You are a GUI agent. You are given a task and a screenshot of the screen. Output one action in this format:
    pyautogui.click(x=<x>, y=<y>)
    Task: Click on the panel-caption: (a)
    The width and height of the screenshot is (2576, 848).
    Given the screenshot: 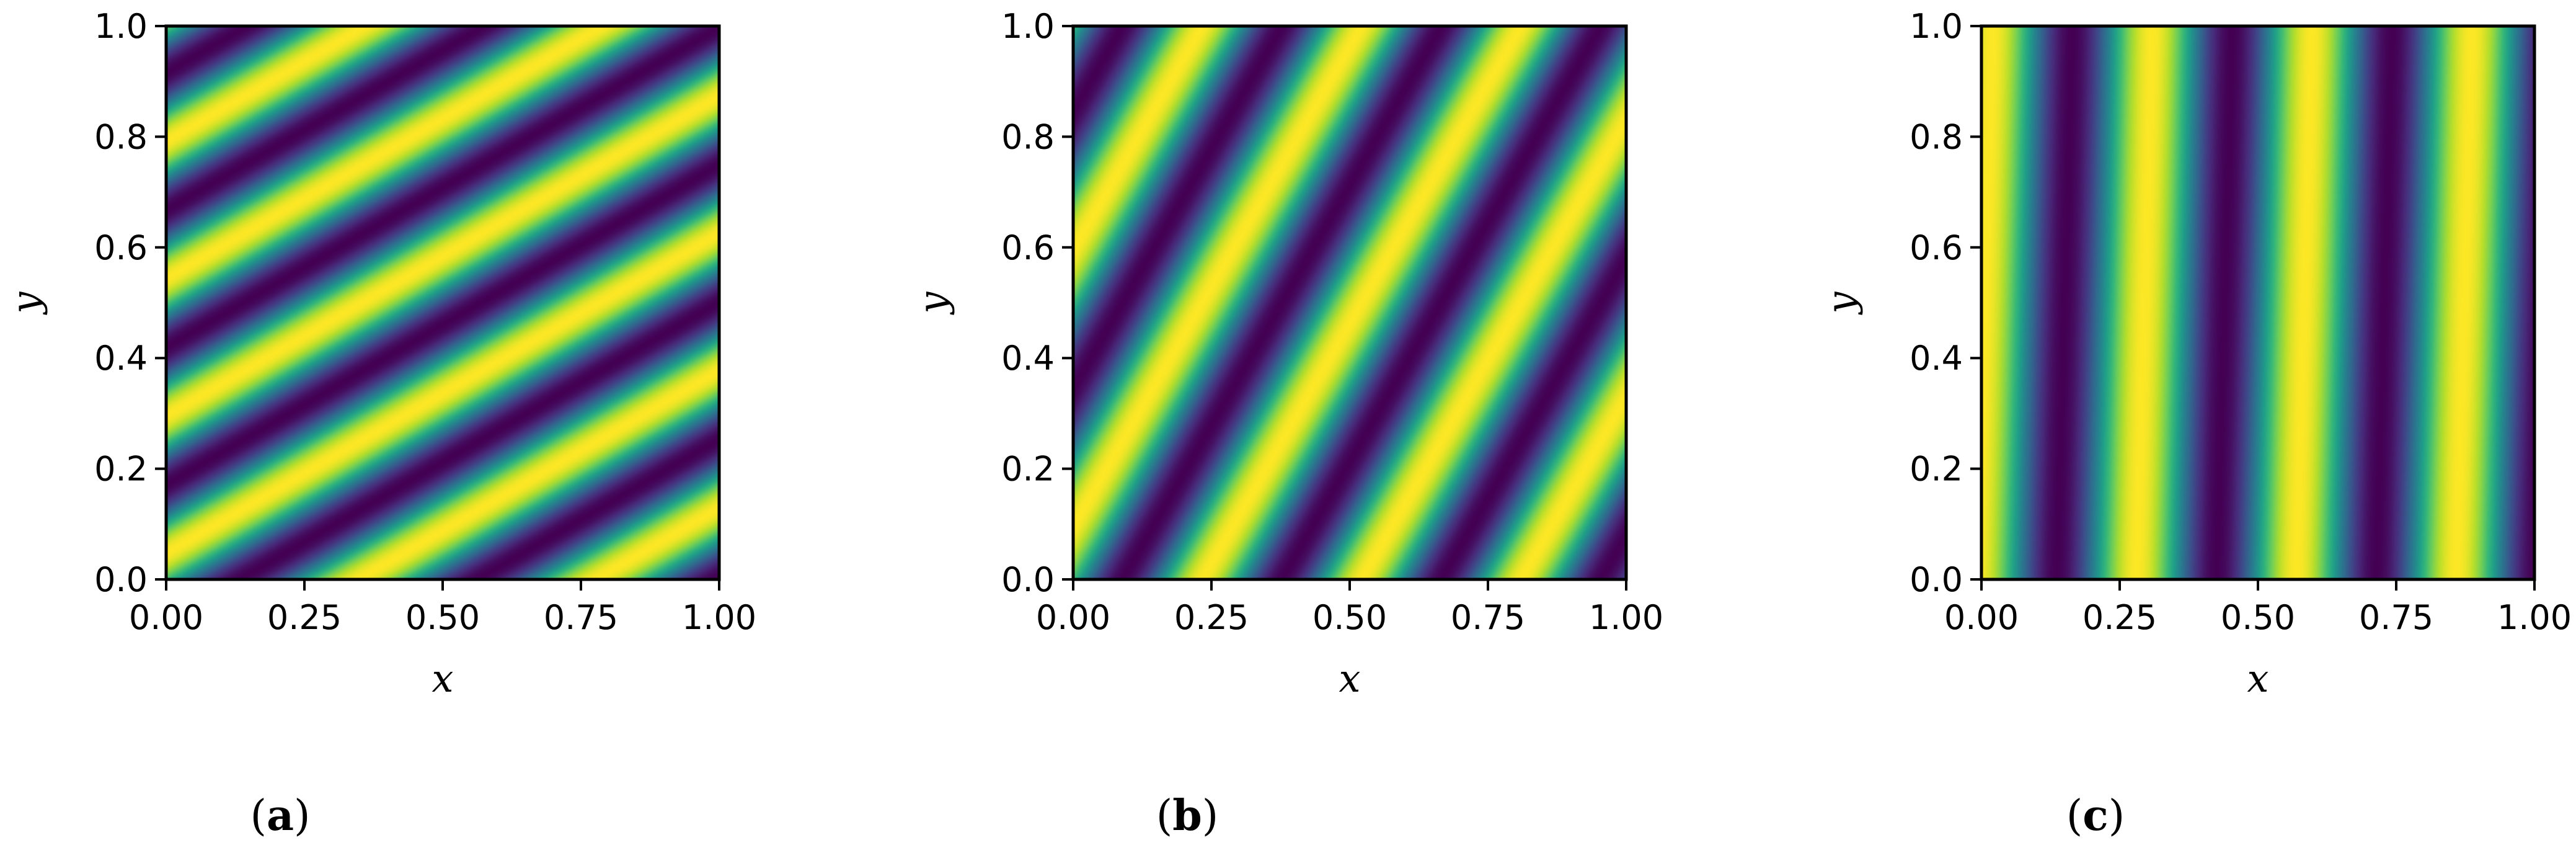 What is the action you would take?
    pyautogui.click(x=280, y=816)
    